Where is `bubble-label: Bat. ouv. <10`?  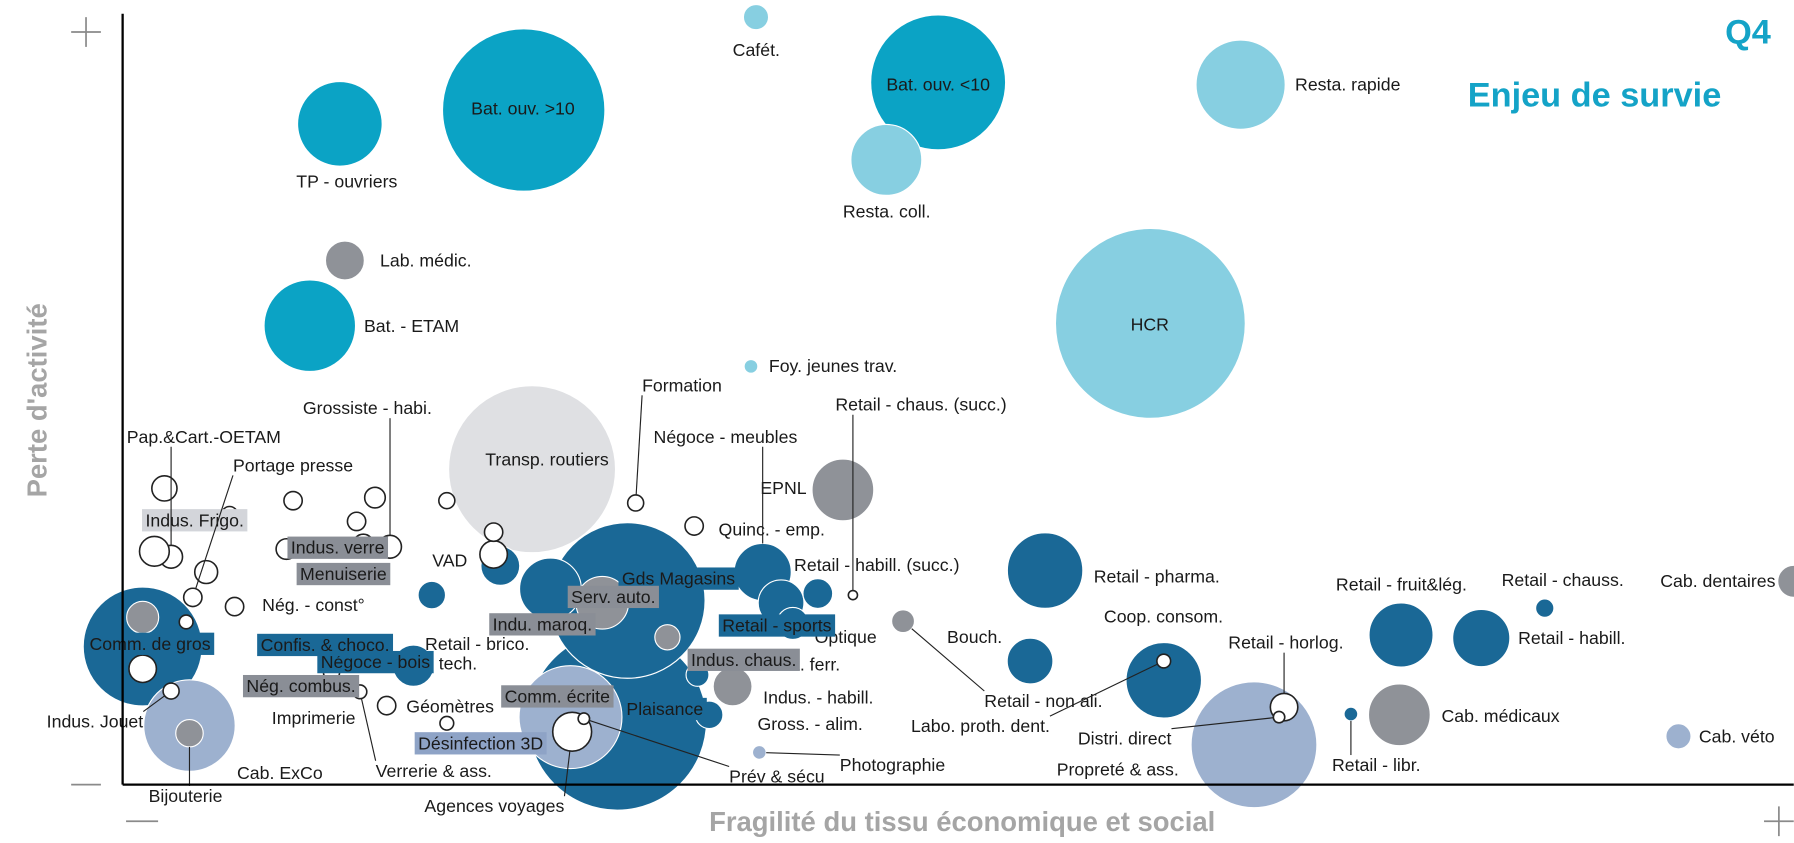
bubble-label: Bat. ouv. <10 is located at coordinates (938, 84).